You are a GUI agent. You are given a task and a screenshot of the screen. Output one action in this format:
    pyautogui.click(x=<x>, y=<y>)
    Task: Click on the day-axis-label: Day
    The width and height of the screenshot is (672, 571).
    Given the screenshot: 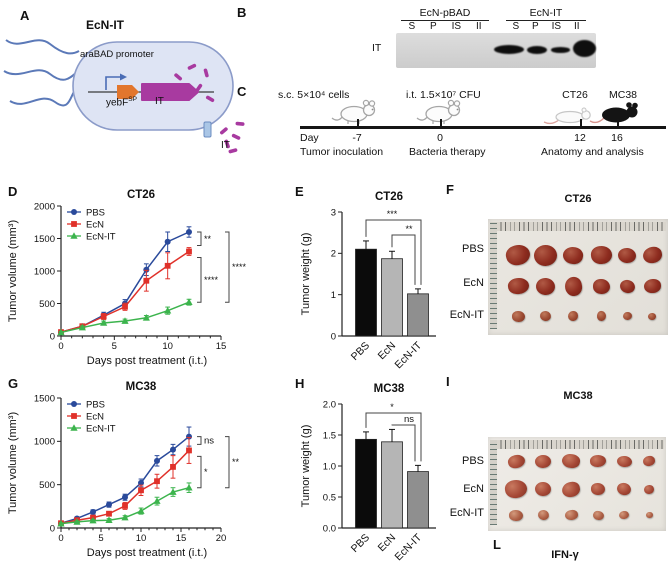 What is the action you would take?
    pyautogui.click(x=309, y=138)
    